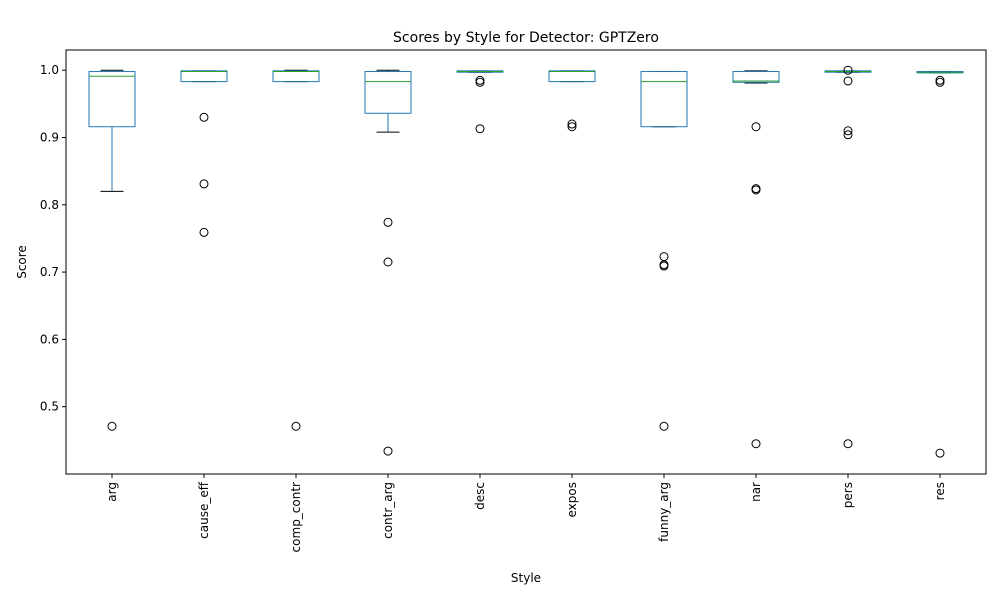  I want to click on x-tick-label: res, so click(940, 491).